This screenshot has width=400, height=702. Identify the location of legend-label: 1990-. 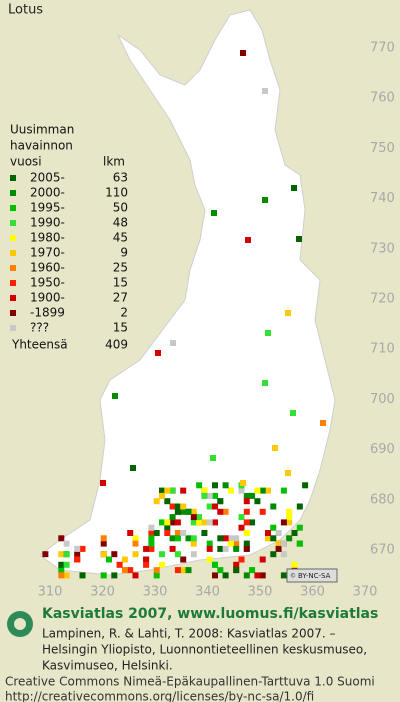
(47, 223).